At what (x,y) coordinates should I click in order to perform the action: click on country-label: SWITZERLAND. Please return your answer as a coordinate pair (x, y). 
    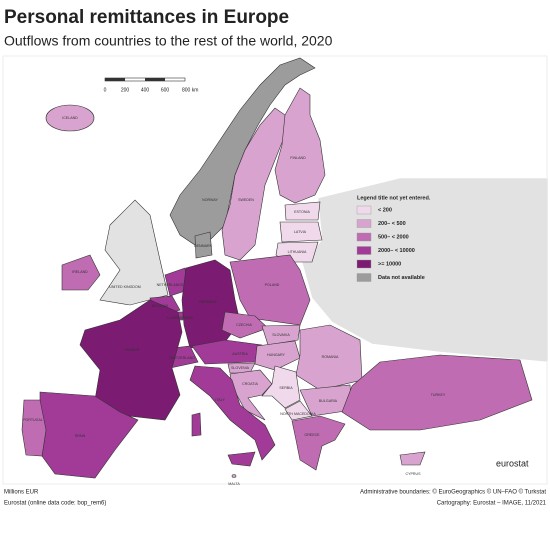
    Looking at the image, I should click on (182, 358).